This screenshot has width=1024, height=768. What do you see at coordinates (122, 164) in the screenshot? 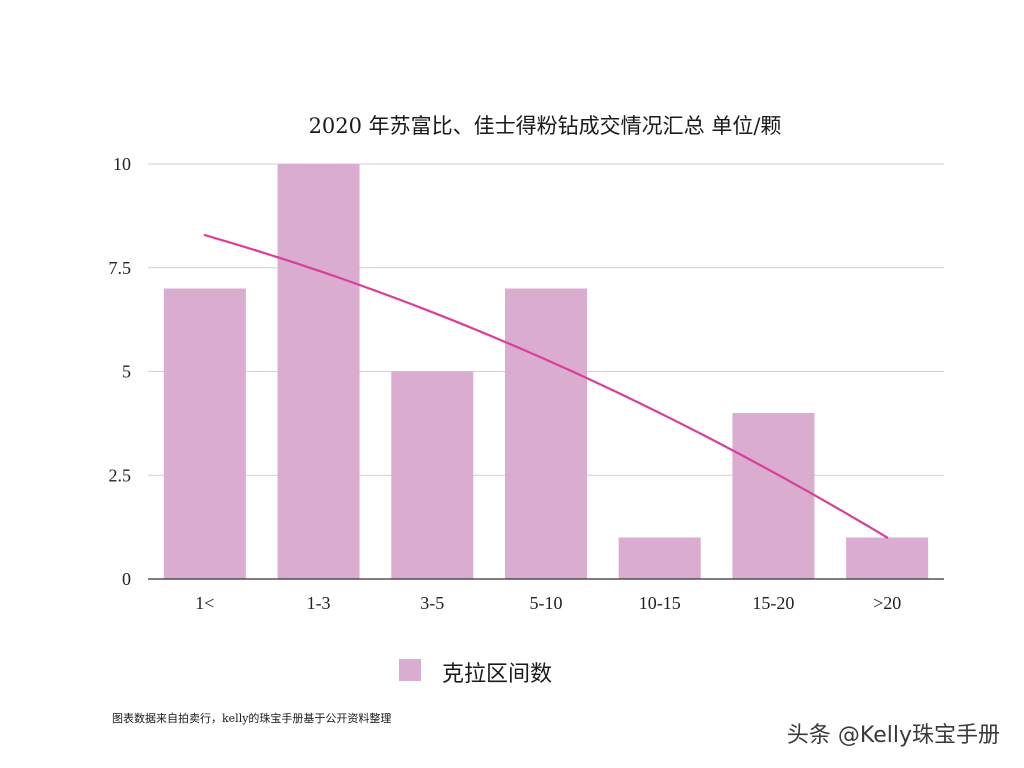
I see `y-tick-label: 10` at bounding box center [122, 164].